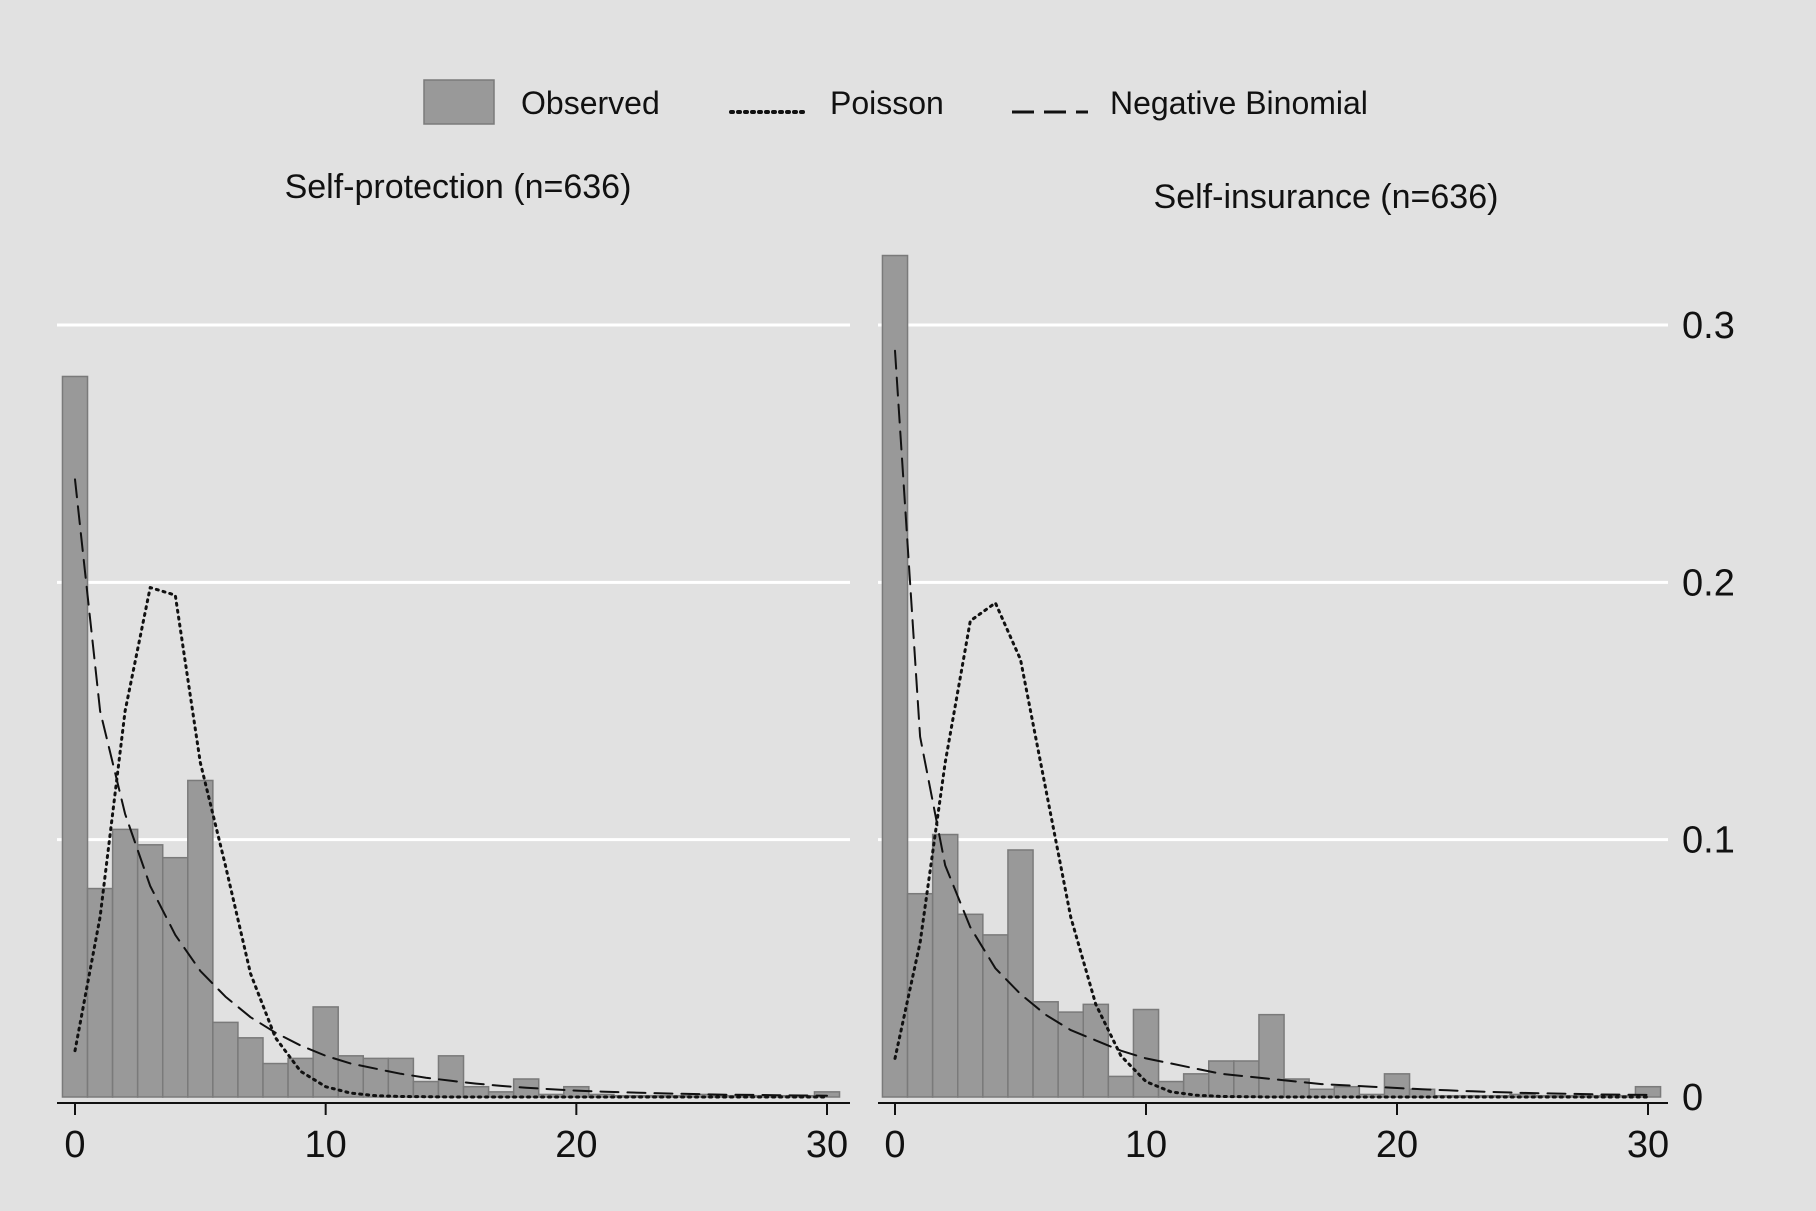 The width and height of the screenshot is (1816, 1211). Describe the element at coordinates (1326, 197) in the screenshot. I see `panel-title: Self-insurance (n=636)` at that location.